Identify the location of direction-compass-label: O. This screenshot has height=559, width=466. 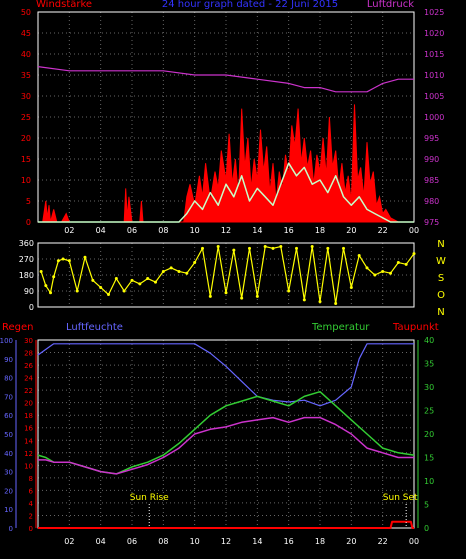
(441, 295).